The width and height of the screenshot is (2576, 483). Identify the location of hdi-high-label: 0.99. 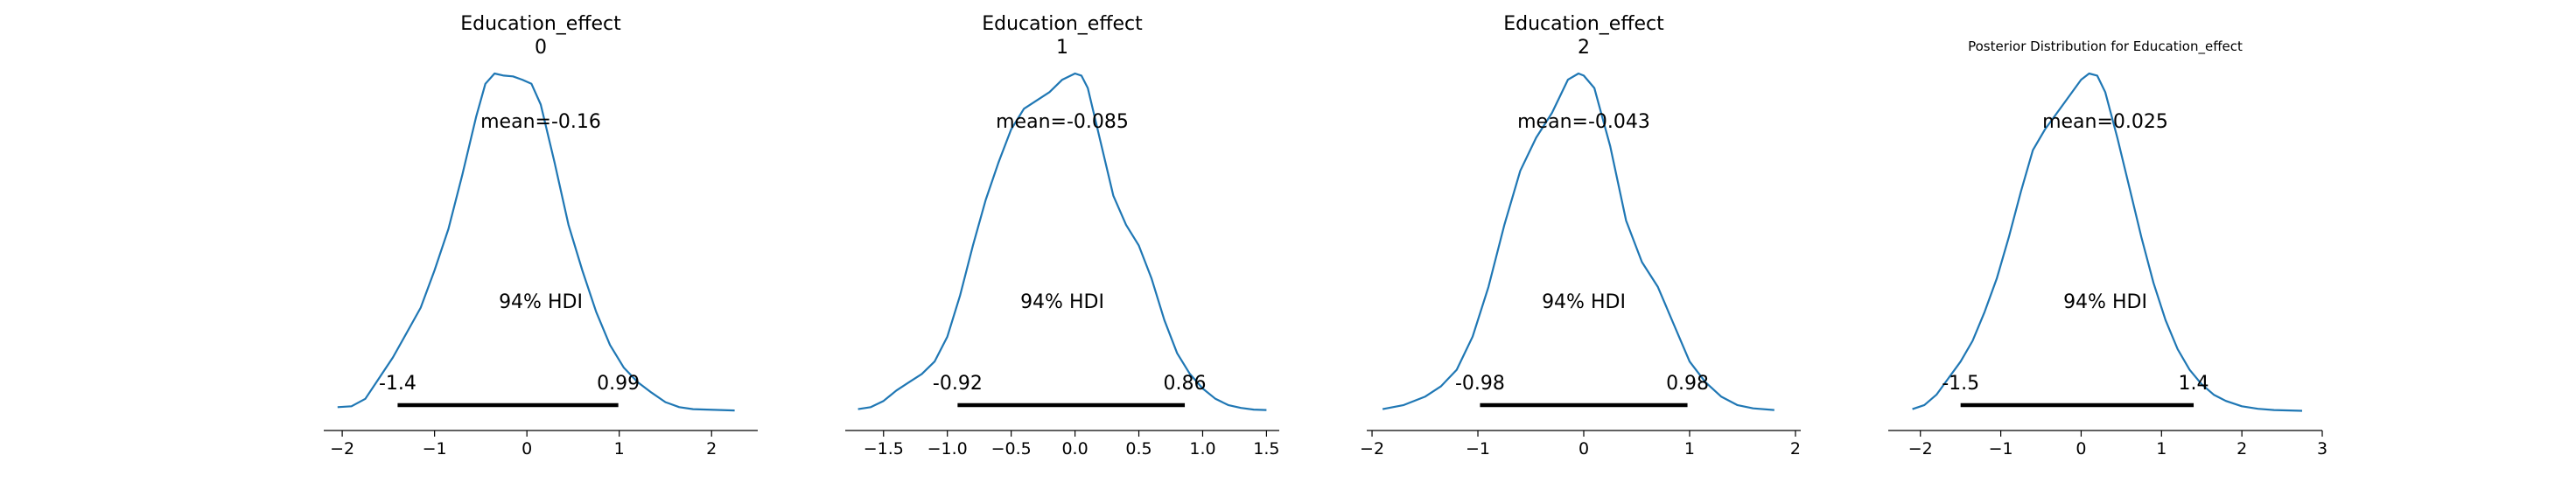
(618, 384).